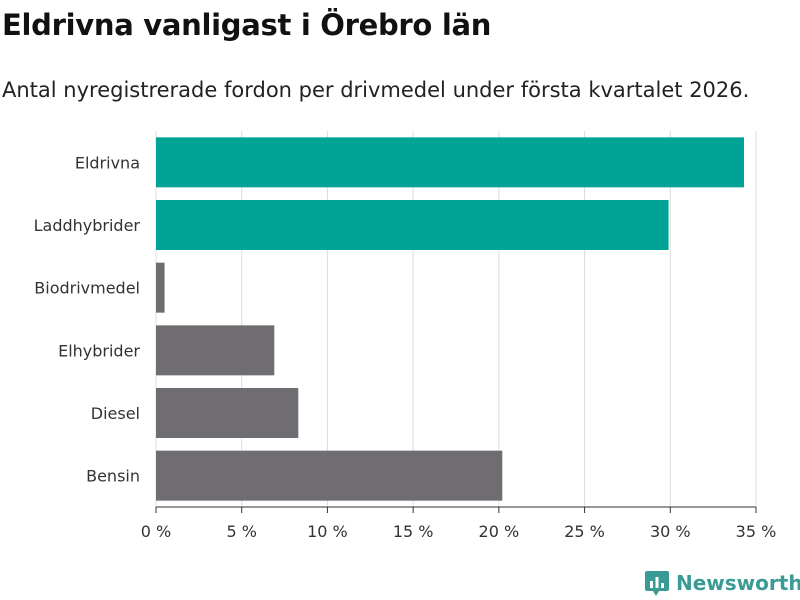  Describe the element at coordinates (247, 25) in the screenshot. I see `chart-title: Eldrivna vanligast i Örebro län` at that location.